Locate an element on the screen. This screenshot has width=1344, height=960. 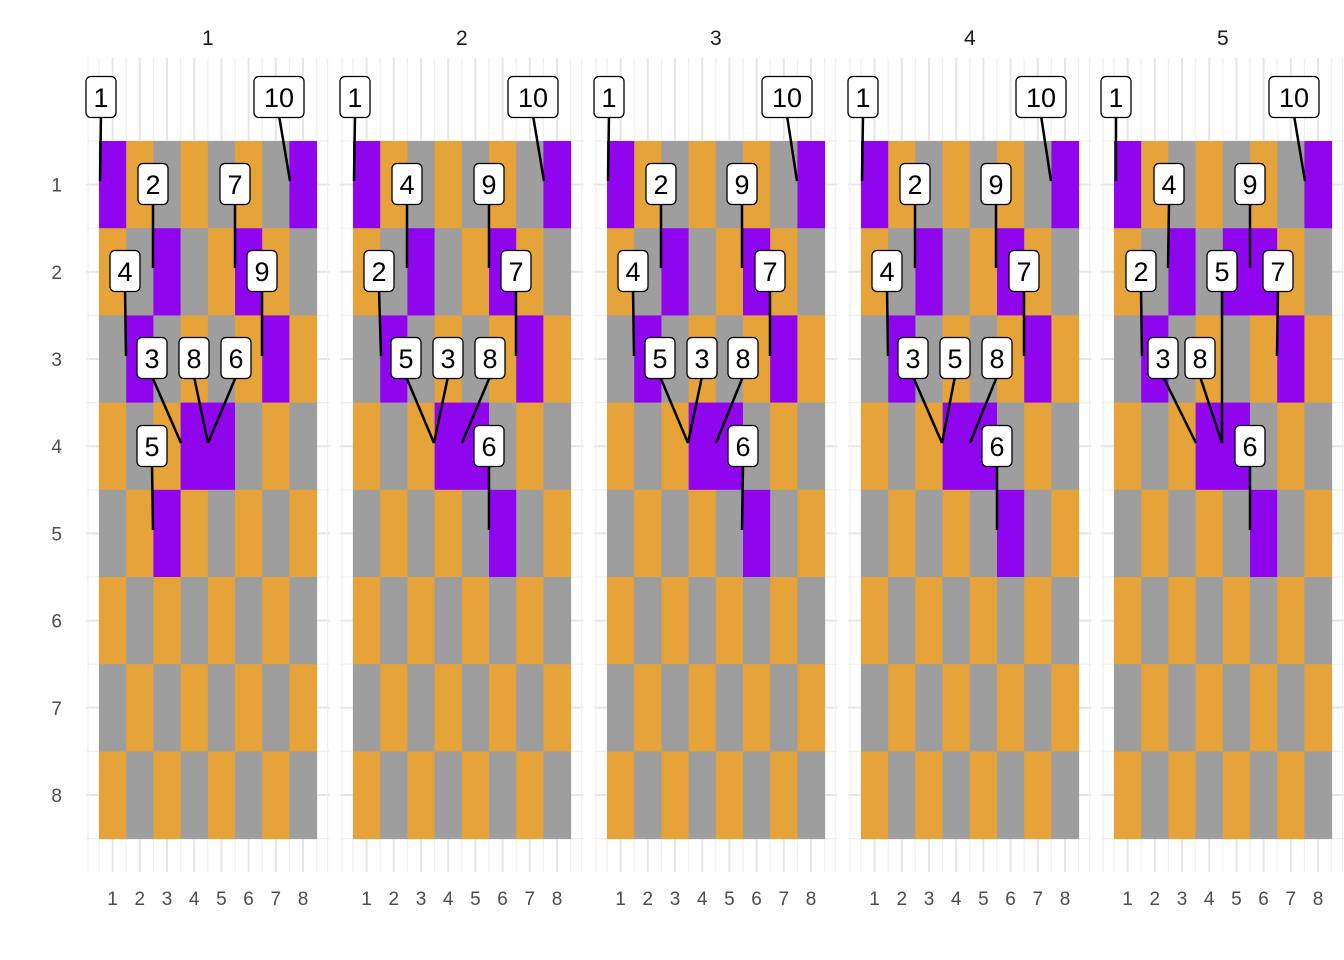
x-tick-label: 7 is located at coordinates (784, 899).